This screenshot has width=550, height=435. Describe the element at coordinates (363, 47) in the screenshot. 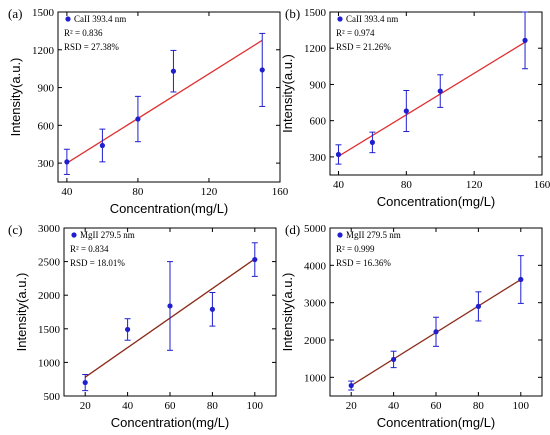

I see `rsd-label: RSD = 21.26%` at that location.